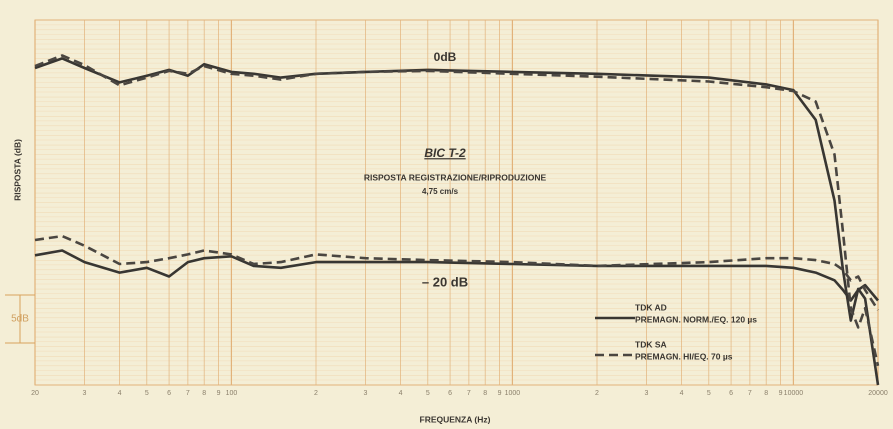 The width and height of the screenshot is (893, 429). What do you see at coordinates (232, 393) in the screenshot?
I see `x-tick-label: 100` at bounding box center [232, 393].